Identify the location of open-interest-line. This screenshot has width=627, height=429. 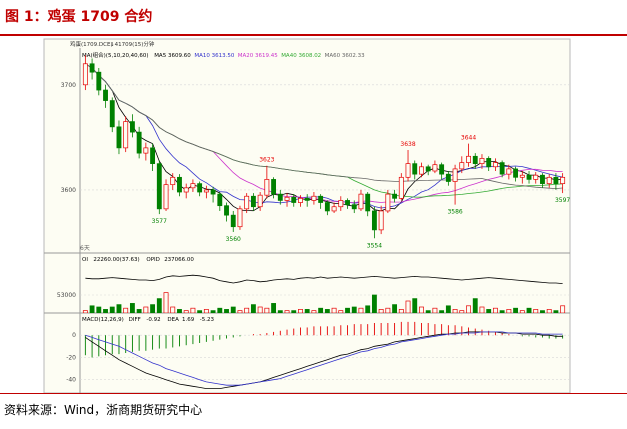
(324, 279).